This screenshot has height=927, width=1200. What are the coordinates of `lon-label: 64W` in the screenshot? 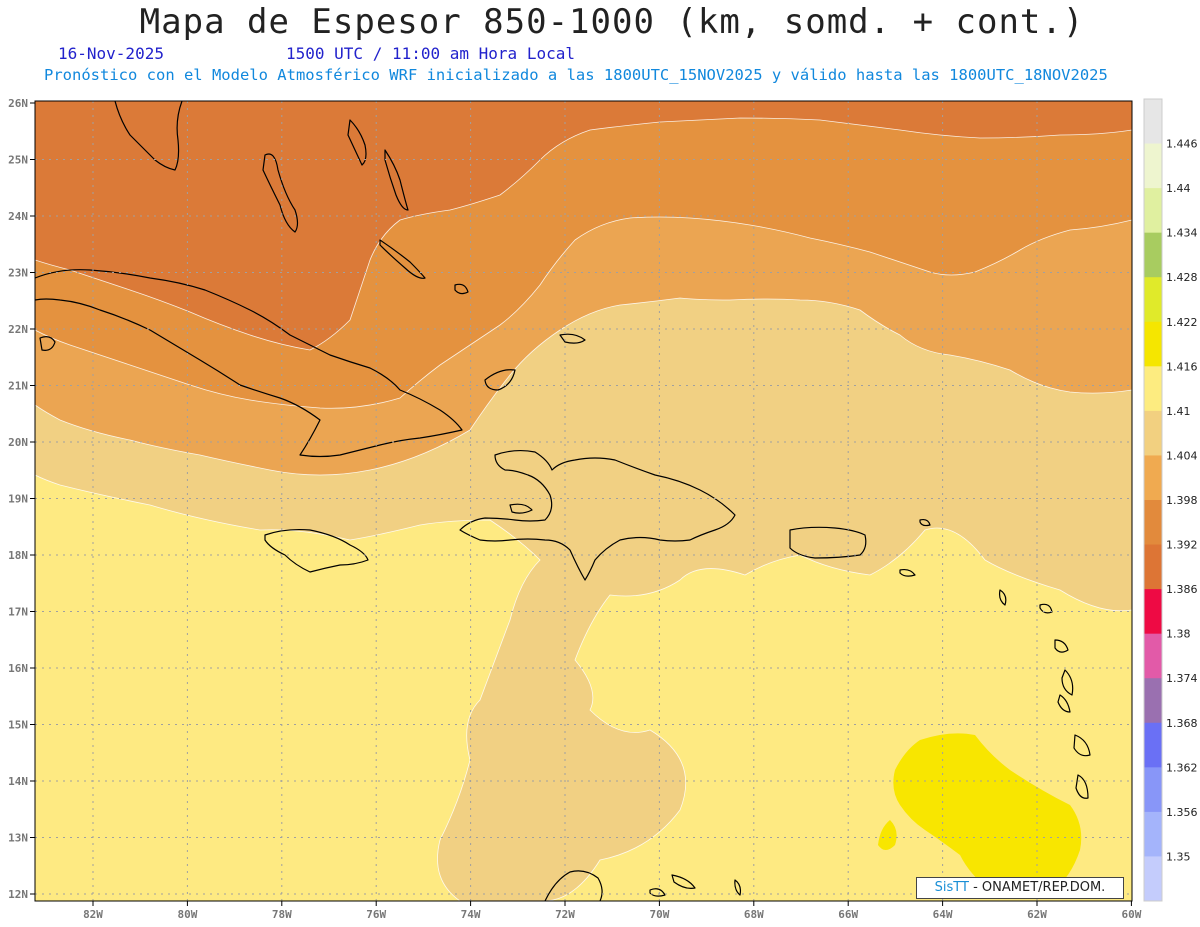 It's located at (943, 914).